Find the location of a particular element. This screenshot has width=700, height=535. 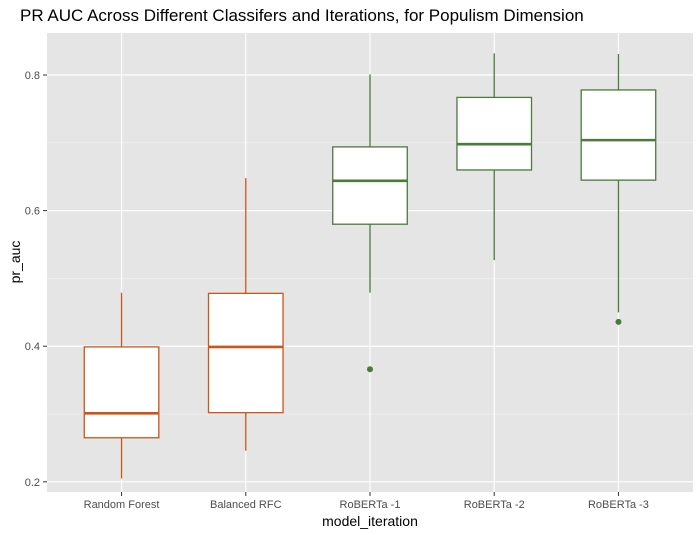

x-tick-label: RoBERTa -3 is located at coordinates (618, 505).